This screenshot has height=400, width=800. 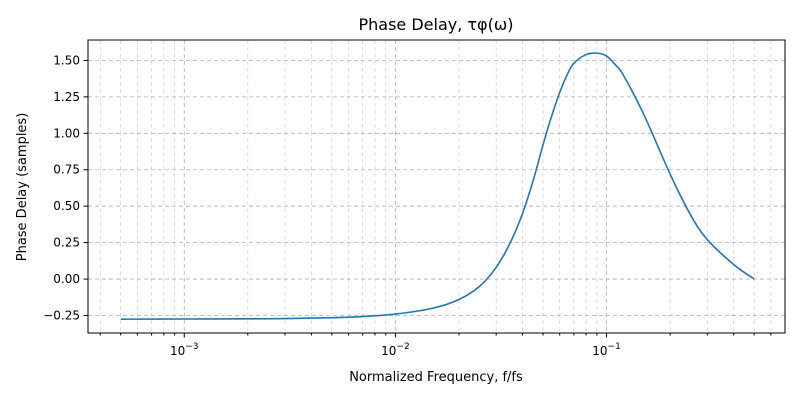 What do you see at coordinates (66, 279) in the screenshot?
I see `y-tick-label: 0.00` at bounding box center [66, 279].